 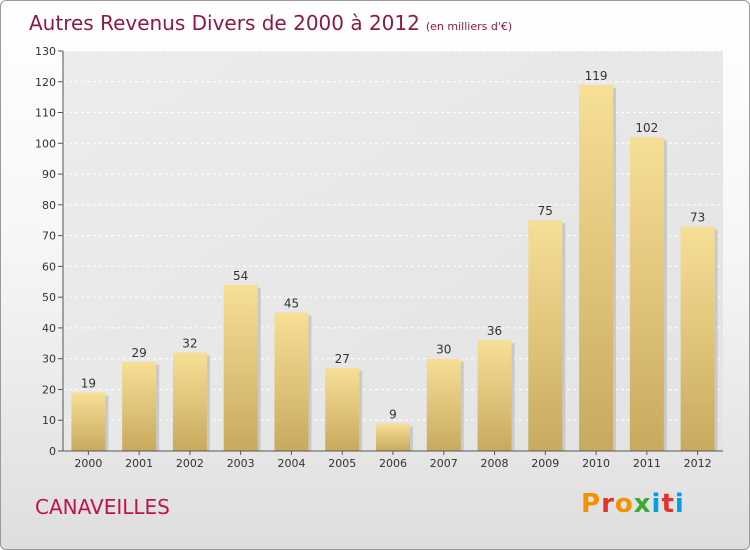 What do you see at coordinates (49, 266) in the screenshot?
I see `y-tick-label: 60` at bounding box center [49, 266].